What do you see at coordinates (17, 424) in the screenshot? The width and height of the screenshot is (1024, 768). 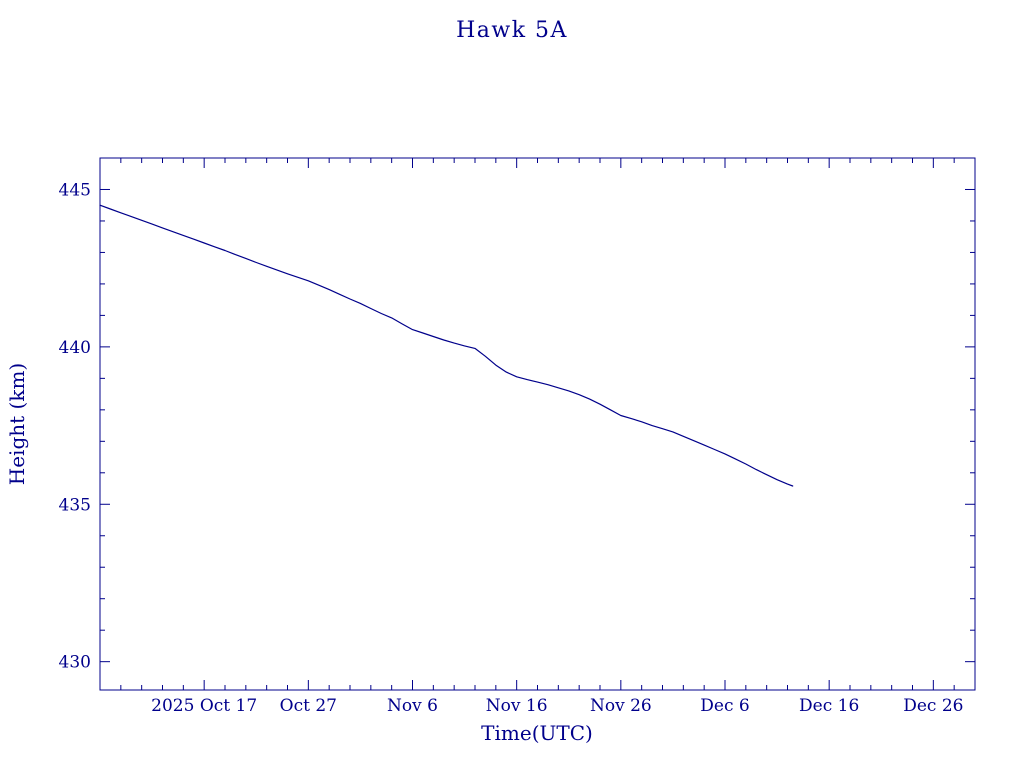 I see `y-axis-label: Height (km)` at bounding box center [17, 424].